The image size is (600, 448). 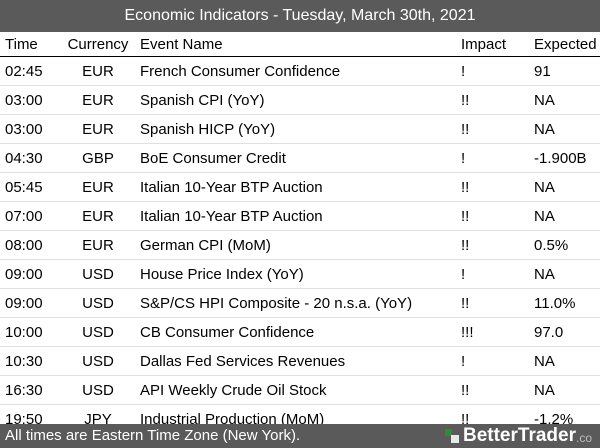 I want to click on table-row: 03:00 EUR Spanish HICP (YoY) !! NA, so click(x=300, y=129).